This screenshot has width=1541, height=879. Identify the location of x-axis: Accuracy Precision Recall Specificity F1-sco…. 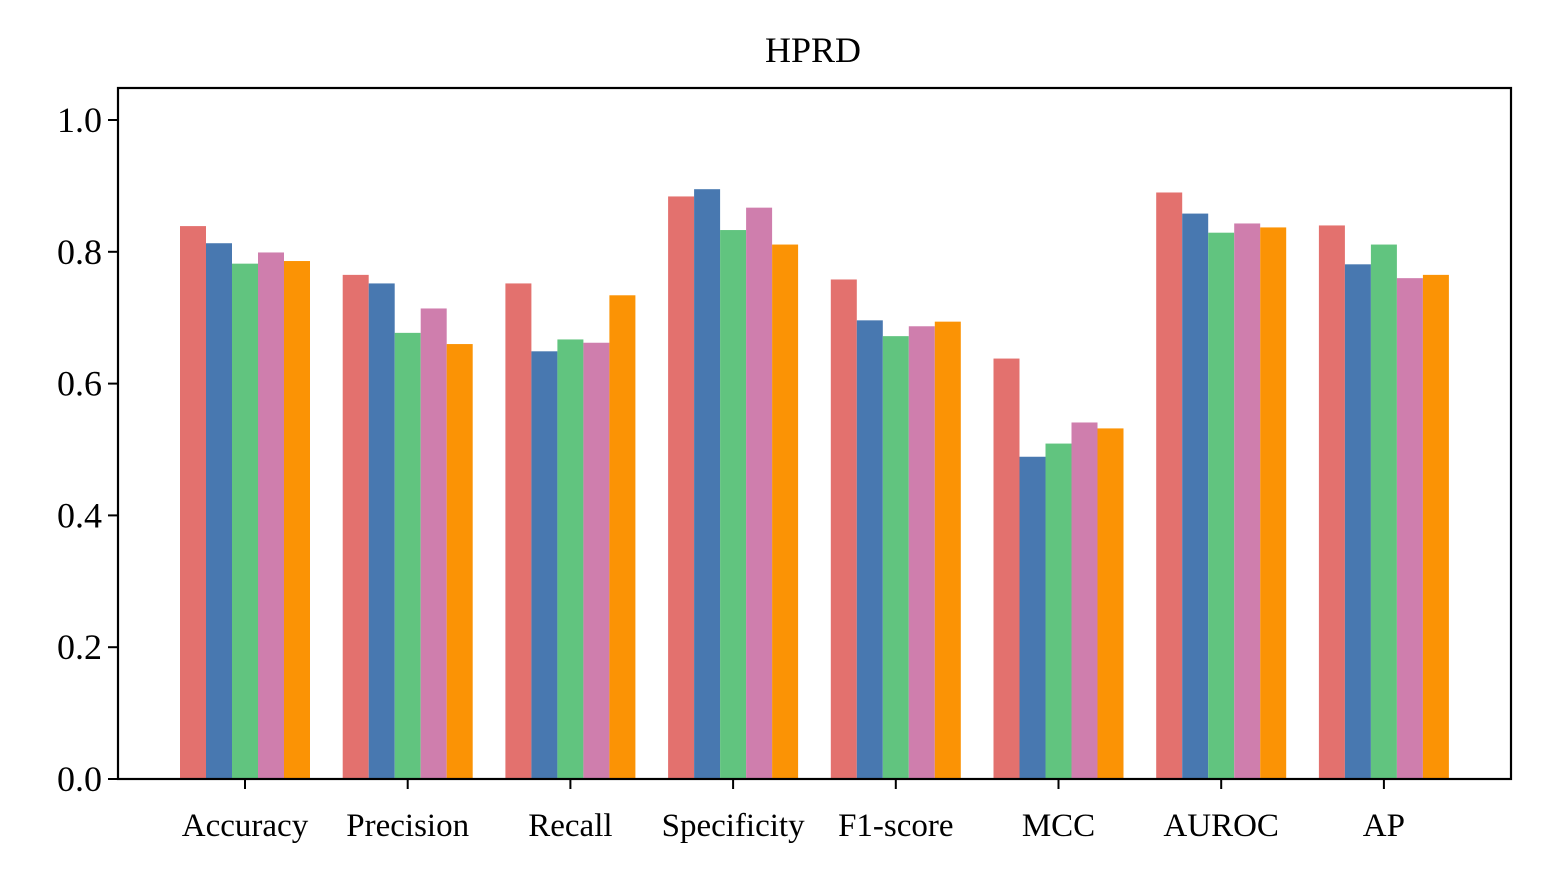
(793, 811).